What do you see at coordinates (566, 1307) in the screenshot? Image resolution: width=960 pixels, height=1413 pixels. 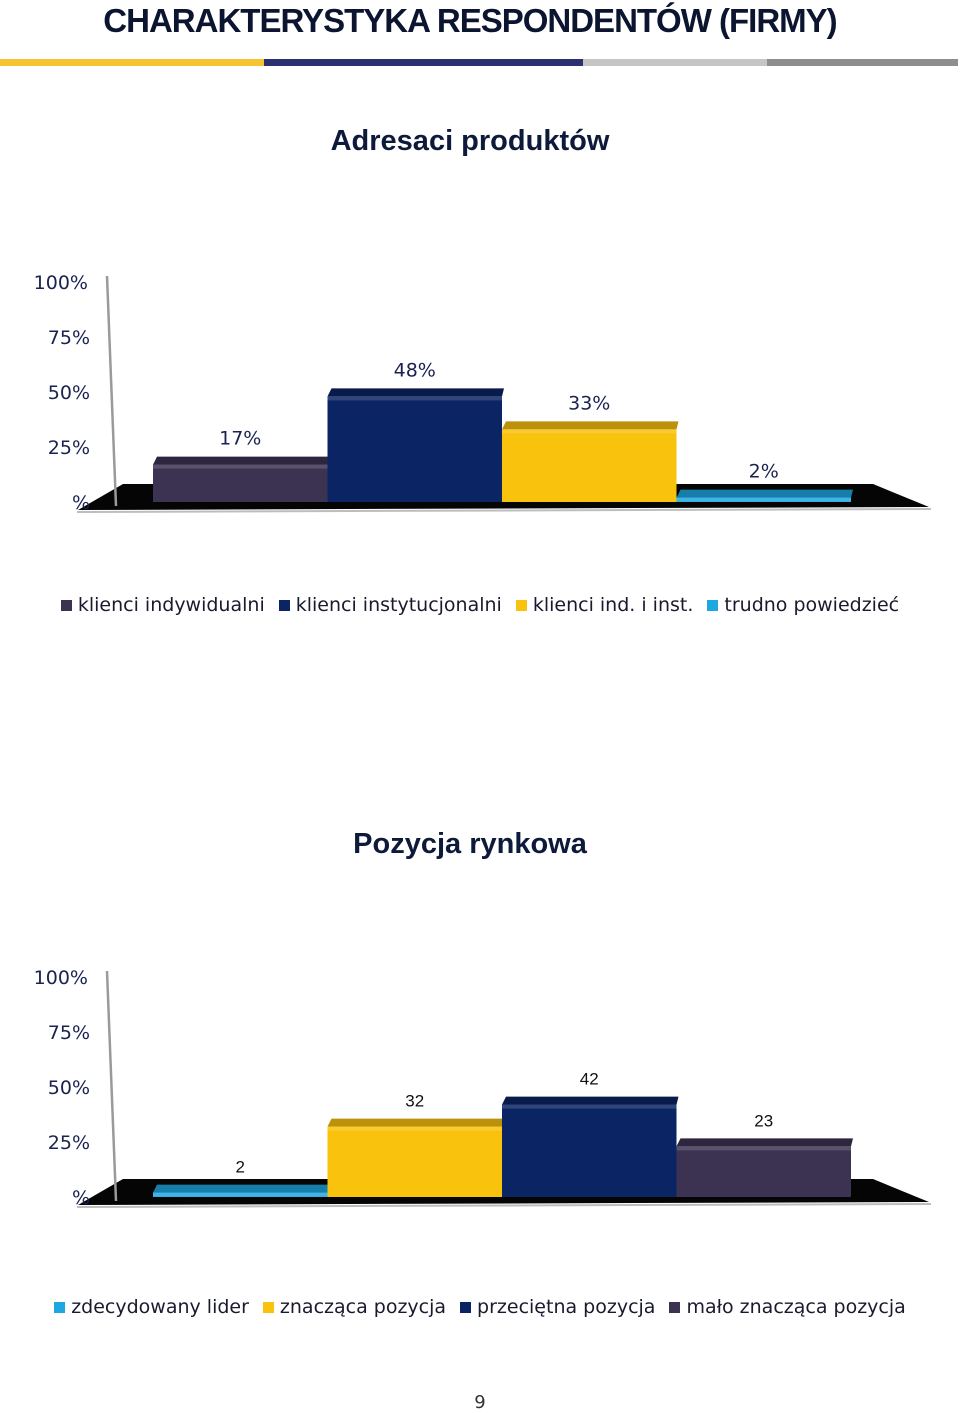 I see `legend-label: przeciętna pozycja` at bounding box center [566, 1307].